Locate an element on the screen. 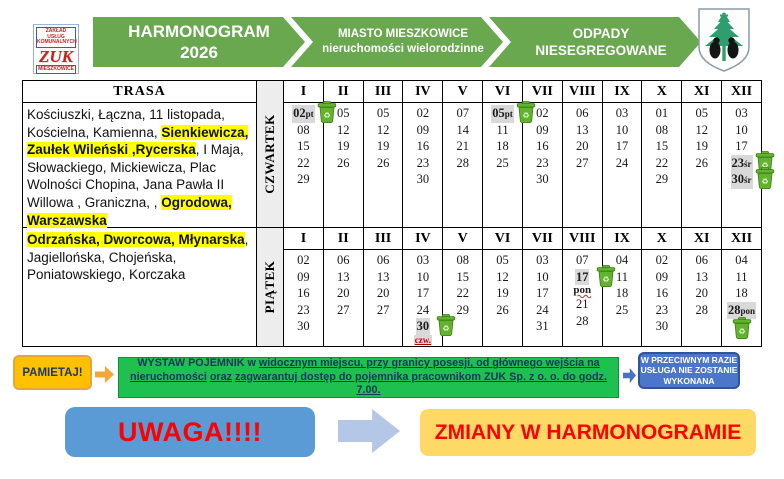 The height and width of the screenshot is (479, 784). month-header: VII is located at coordinates (542, 239).